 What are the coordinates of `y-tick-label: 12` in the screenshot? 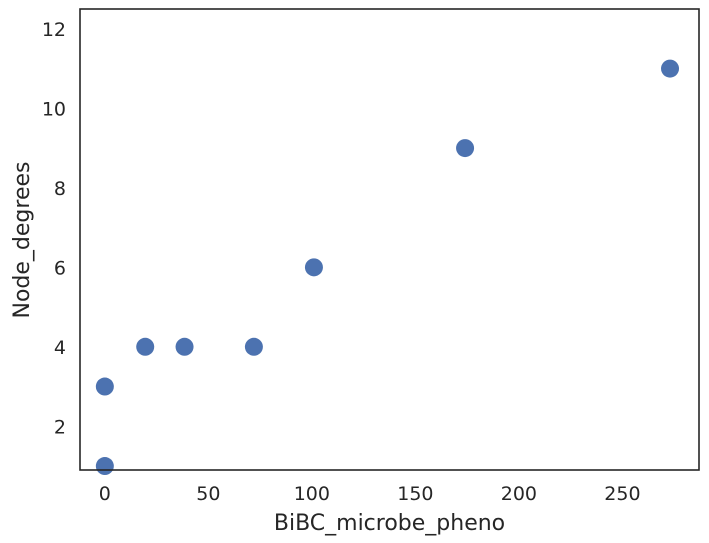 It's located at (54, 30).